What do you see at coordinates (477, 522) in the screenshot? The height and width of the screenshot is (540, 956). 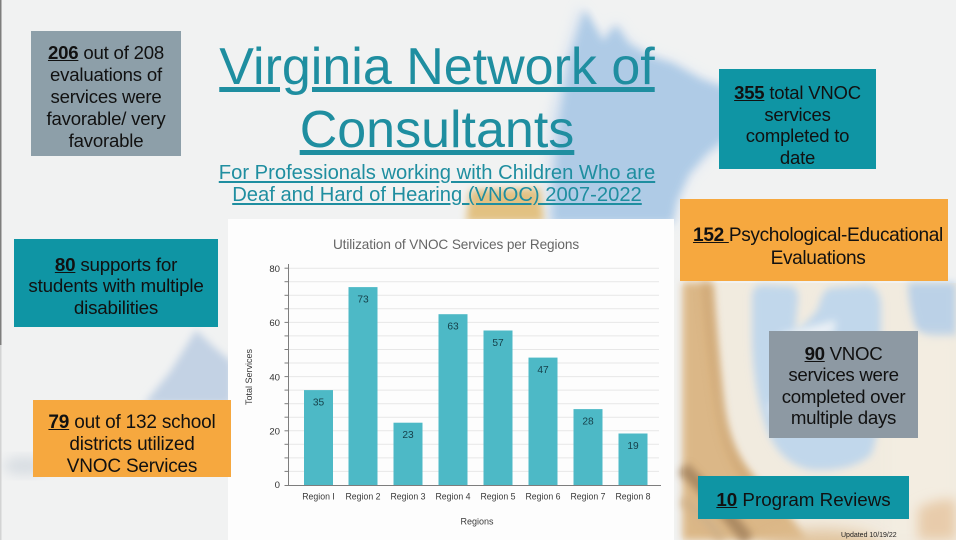 I see `svg-text: Regions` at bounding box center [477, 522].